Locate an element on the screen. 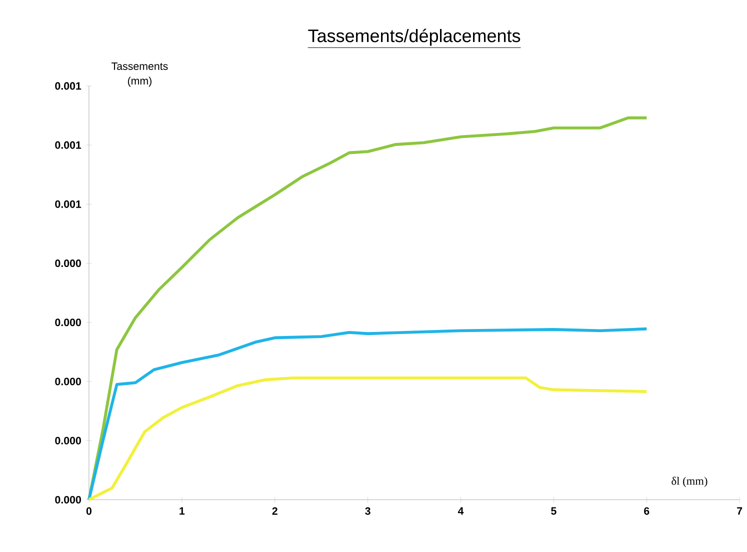  x-tick-label: 4 is located at coordinates (461, 511).